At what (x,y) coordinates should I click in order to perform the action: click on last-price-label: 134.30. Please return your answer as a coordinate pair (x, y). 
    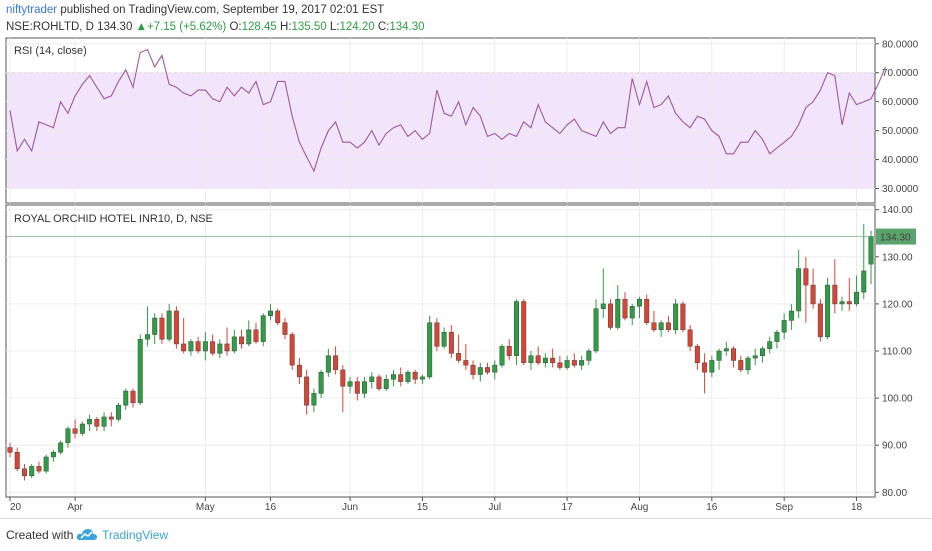
    Looking at the image, I should click on (895, 238).